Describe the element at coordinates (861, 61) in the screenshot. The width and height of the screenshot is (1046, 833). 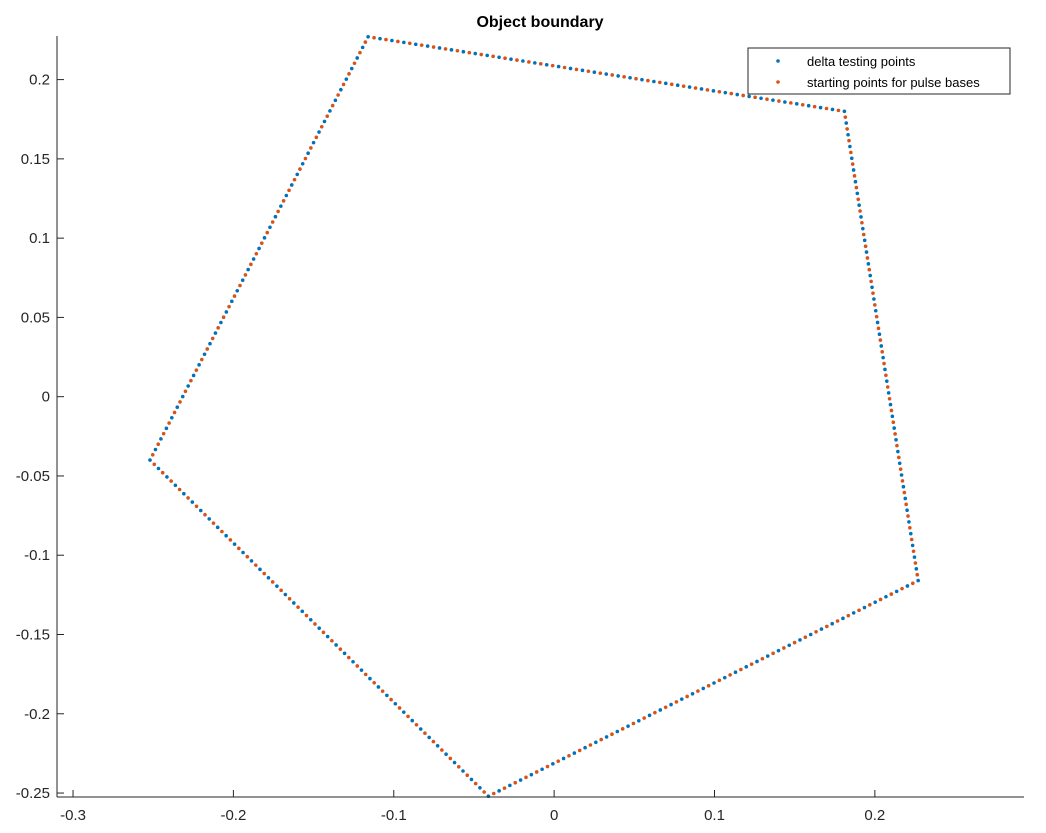
I see `legend-label-delta-testing-points: delta testing points` at that location.